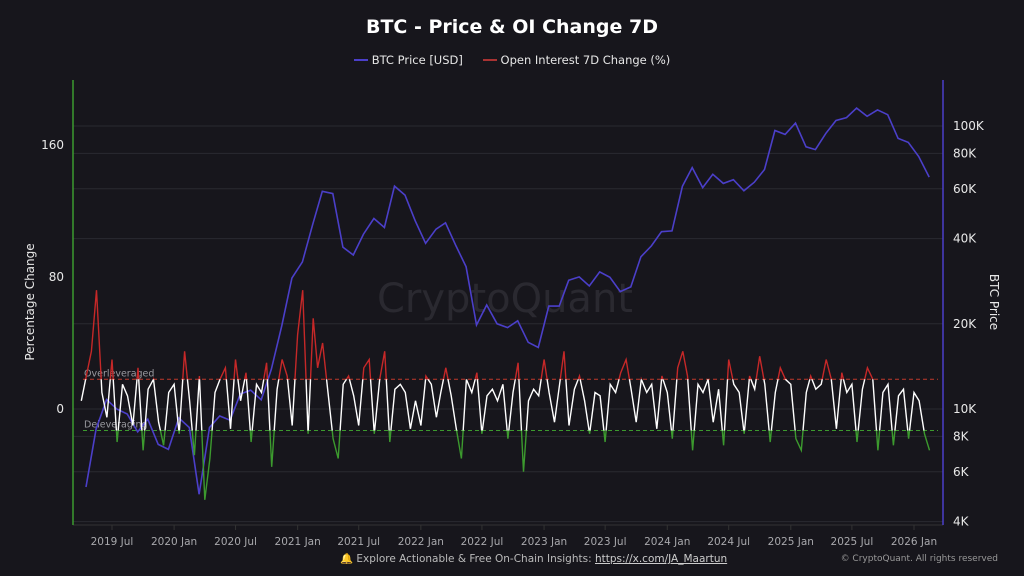  What do you see at coordinates (358, 542) in the screenshot?
I see `x-tick-label: 2021 Jul` at bounding box center [358, 542].